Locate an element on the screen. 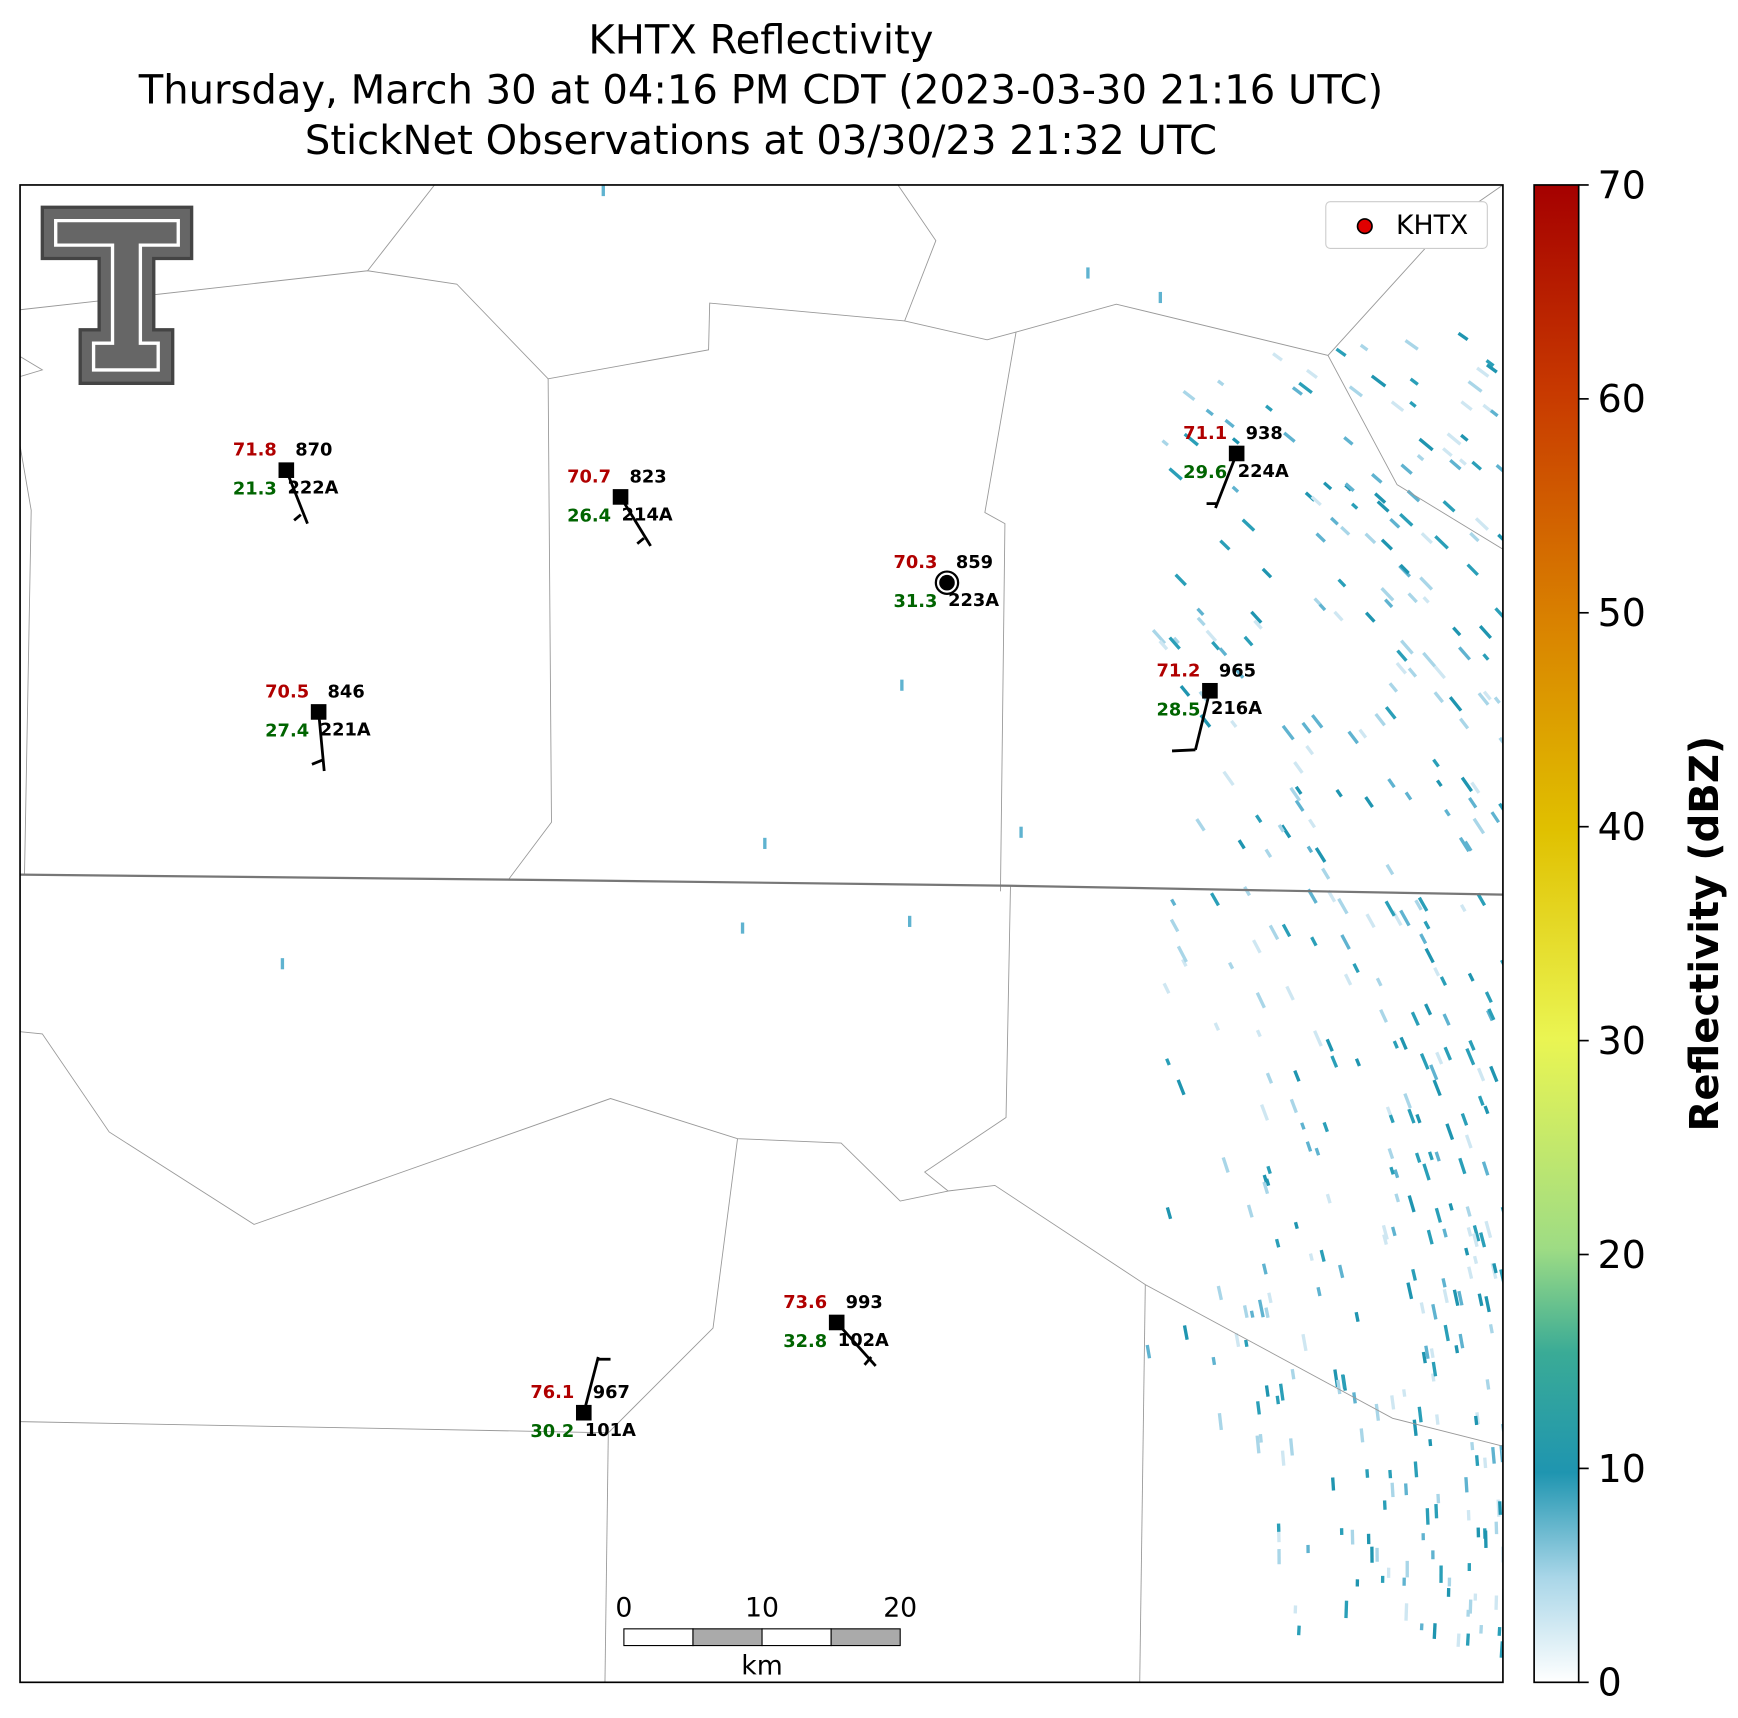 This screenshot has width=1738, height=1718. temperature: 76.1 is located at coordinates (552, 1392).